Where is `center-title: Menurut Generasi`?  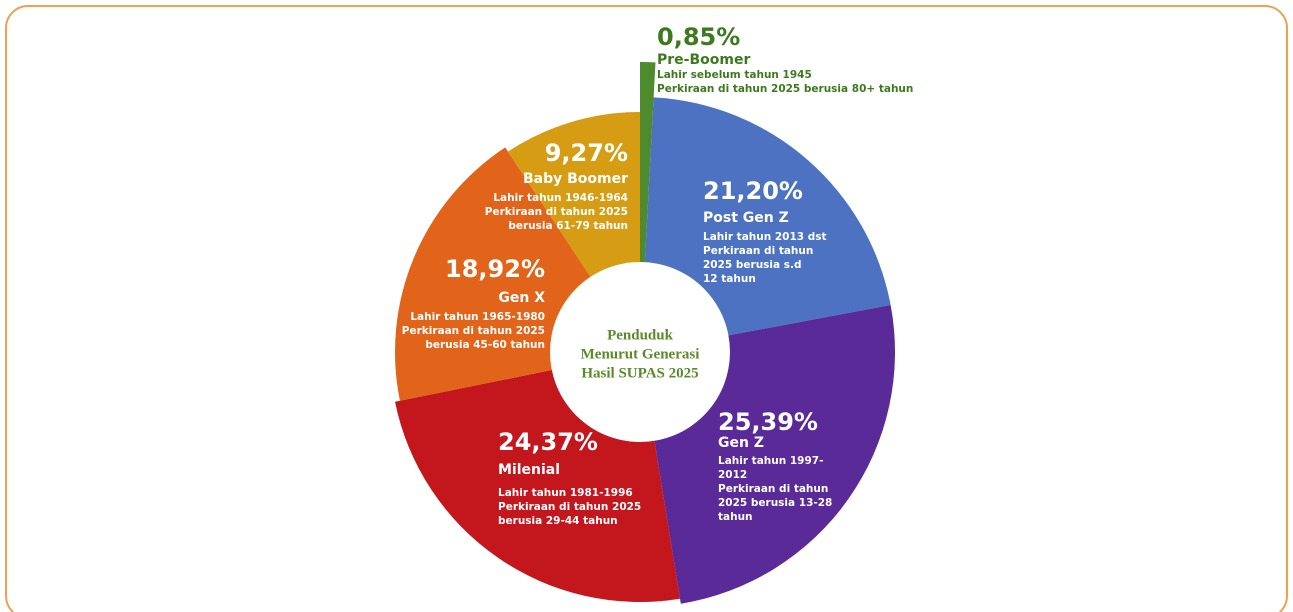 center-title: Menurut Generasi is located at coordinates (640, 354).